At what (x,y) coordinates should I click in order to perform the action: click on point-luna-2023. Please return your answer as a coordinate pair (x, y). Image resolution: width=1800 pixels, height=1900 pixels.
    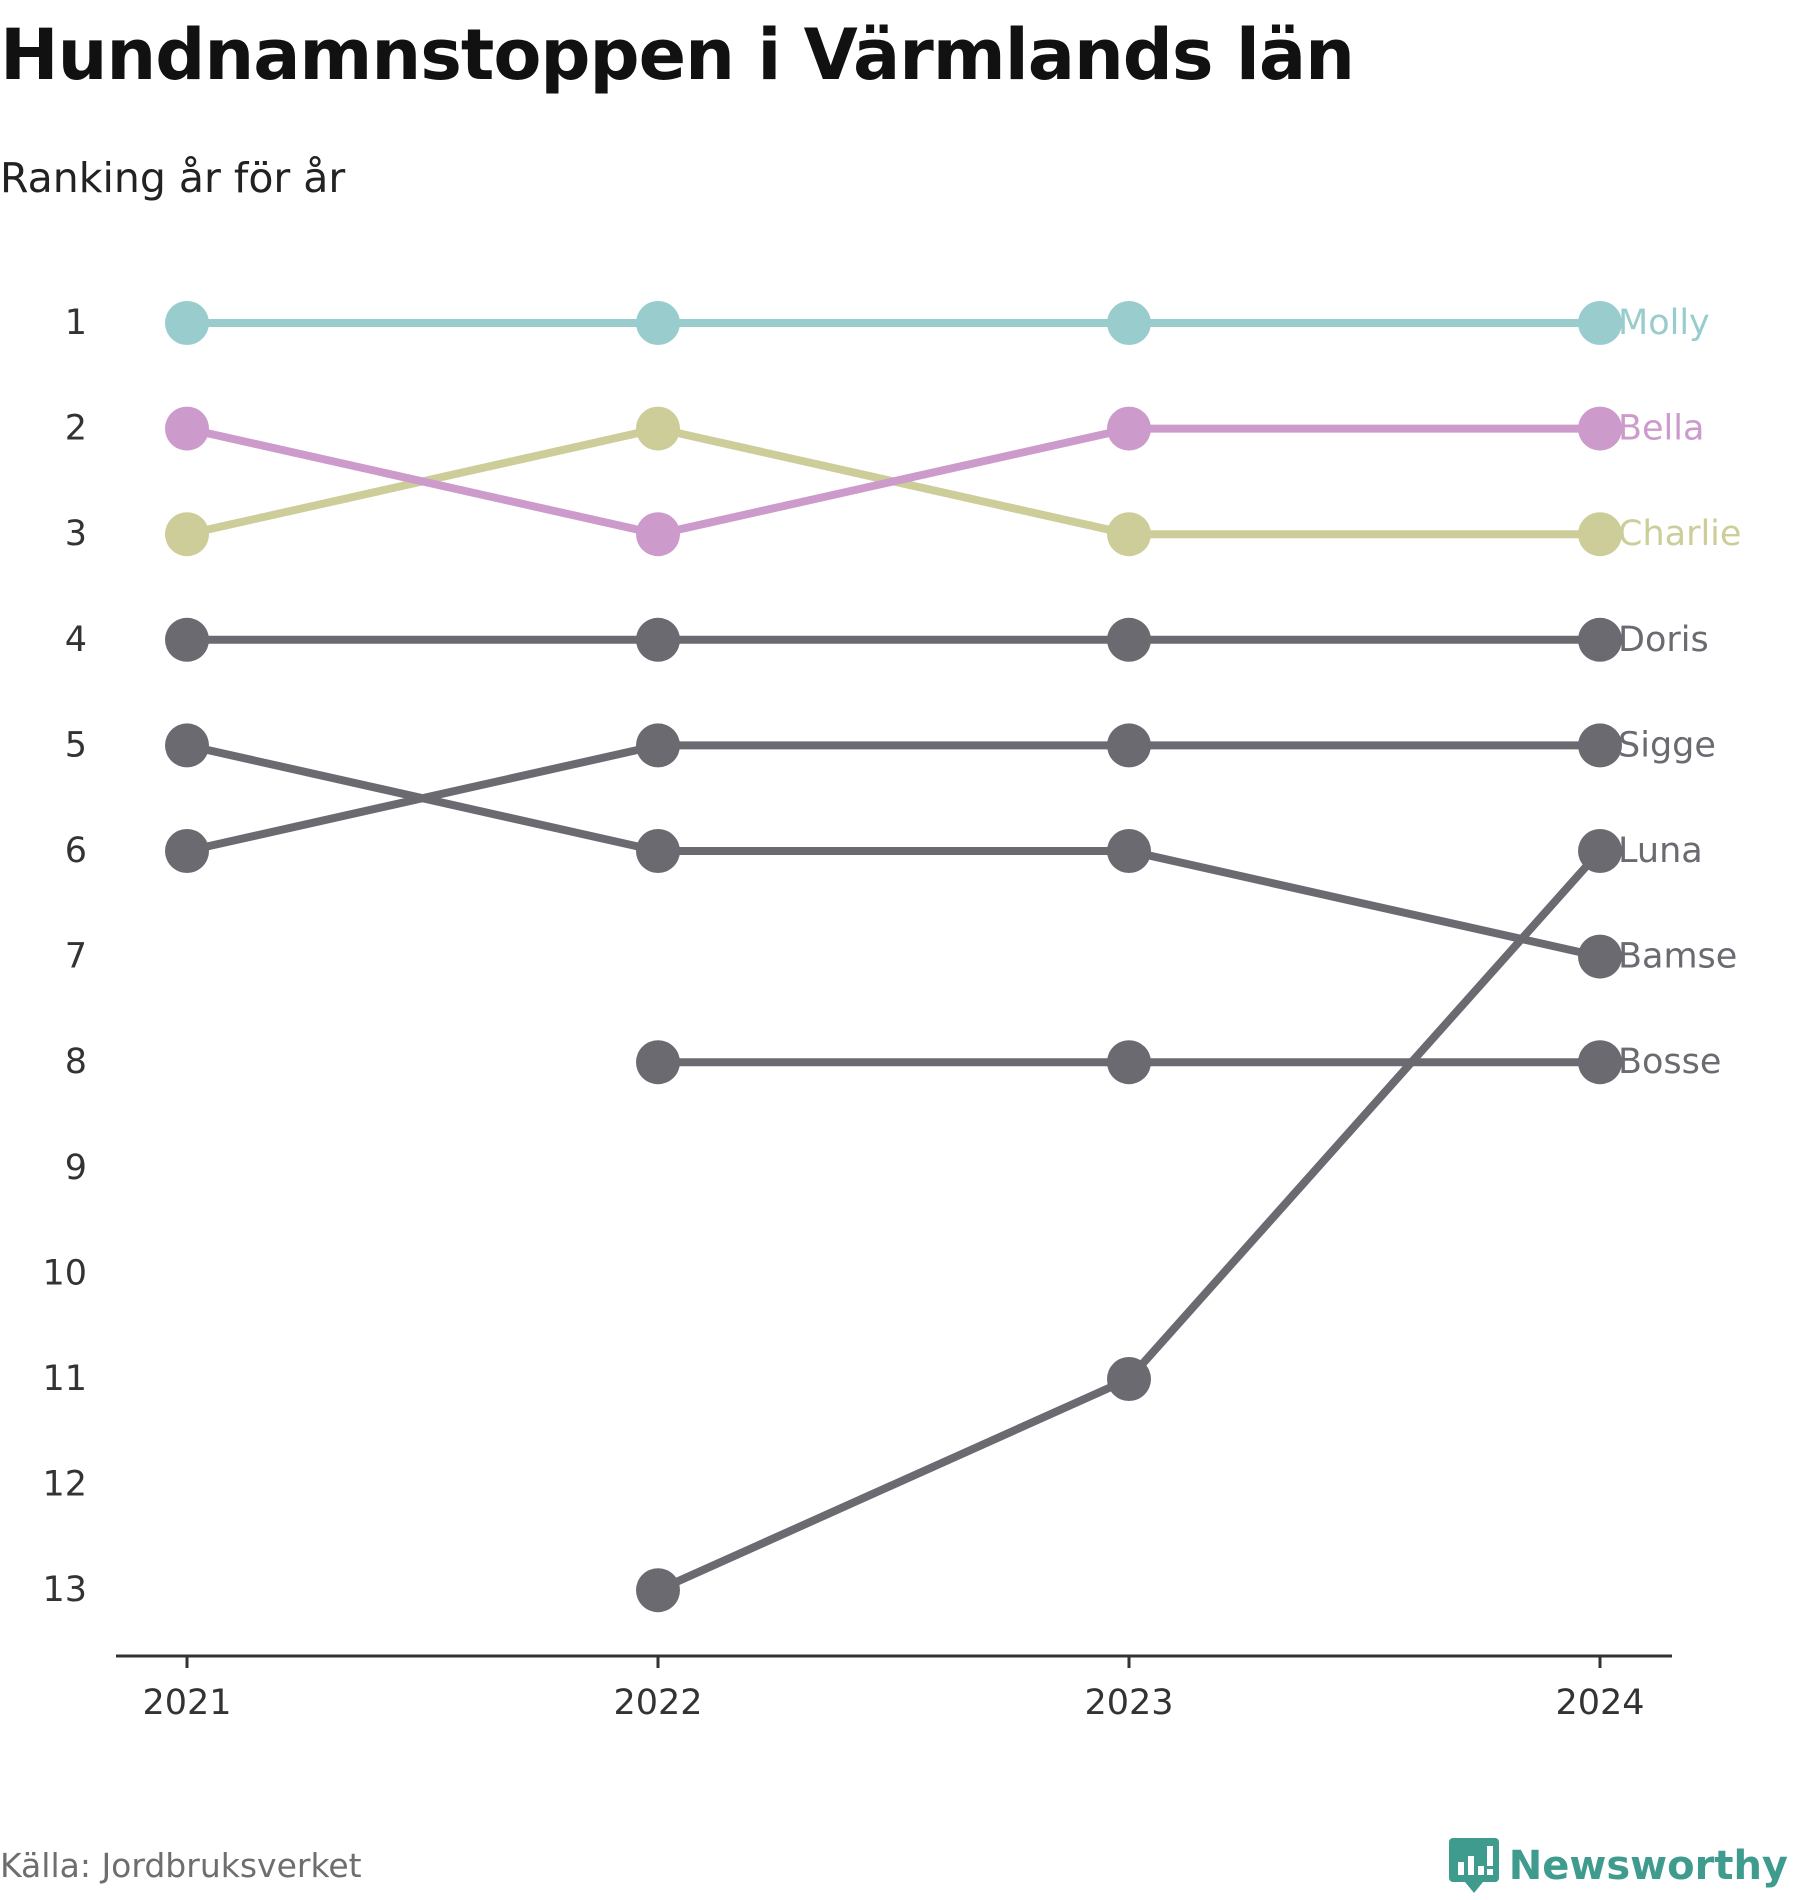
    Looking at the image, I should click on (1129, 1379).